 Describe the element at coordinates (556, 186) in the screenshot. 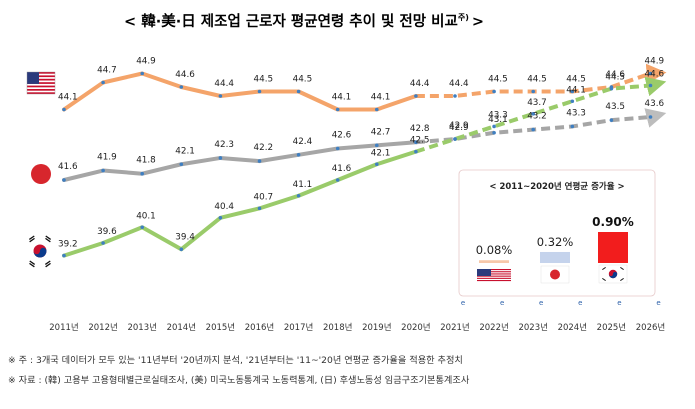

I see `inset-title: < 2011~2020년 연평균 증가율 >` at that location.